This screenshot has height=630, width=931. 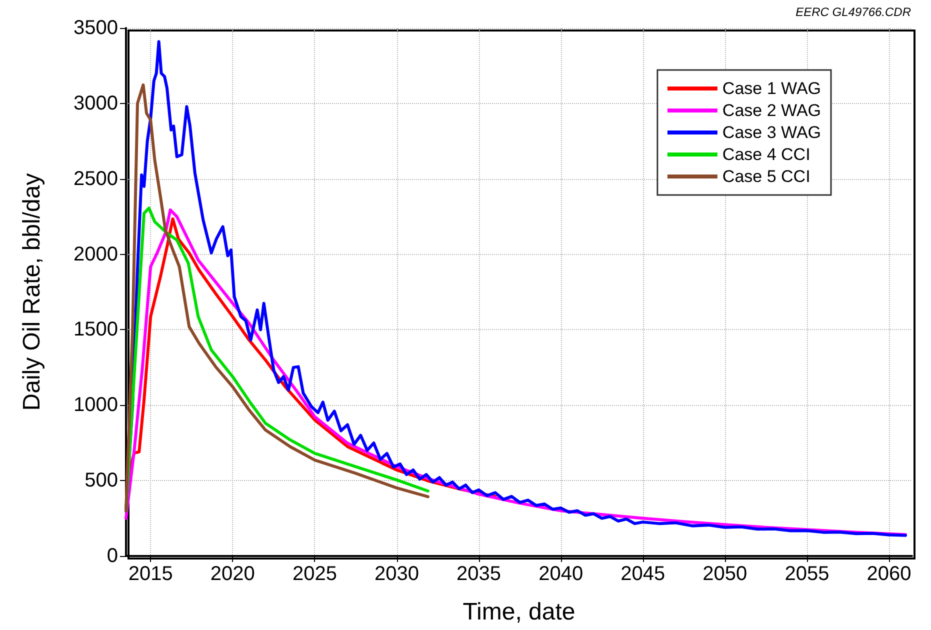 What do you see at coordinates (96, 405) in the screenshot?
I see `y-tick-label: 1000` at bounding box center [96, 405].